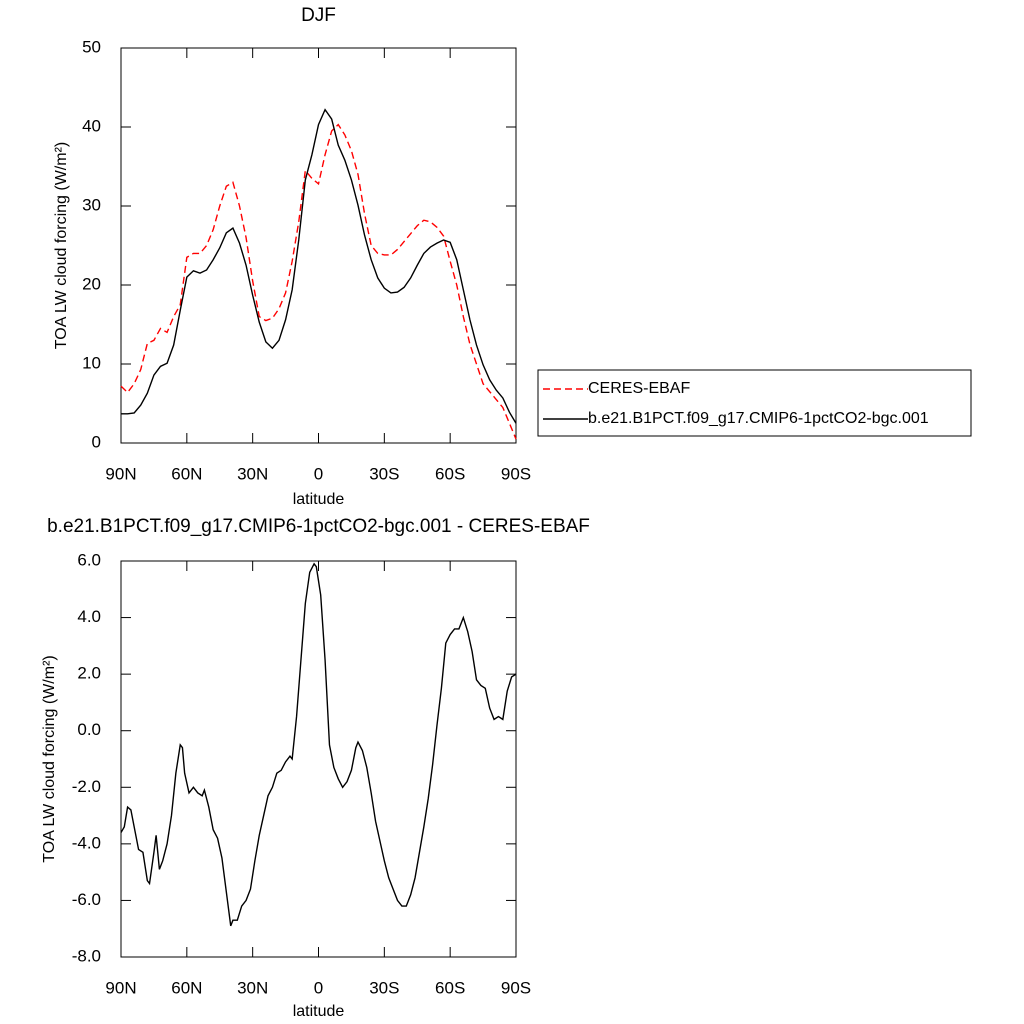 This screenshot has height=1024, width=1024. Describe the element at coordinates (89, 616) in the screenshot. I see `y-tick-label: 4.0` at that location.